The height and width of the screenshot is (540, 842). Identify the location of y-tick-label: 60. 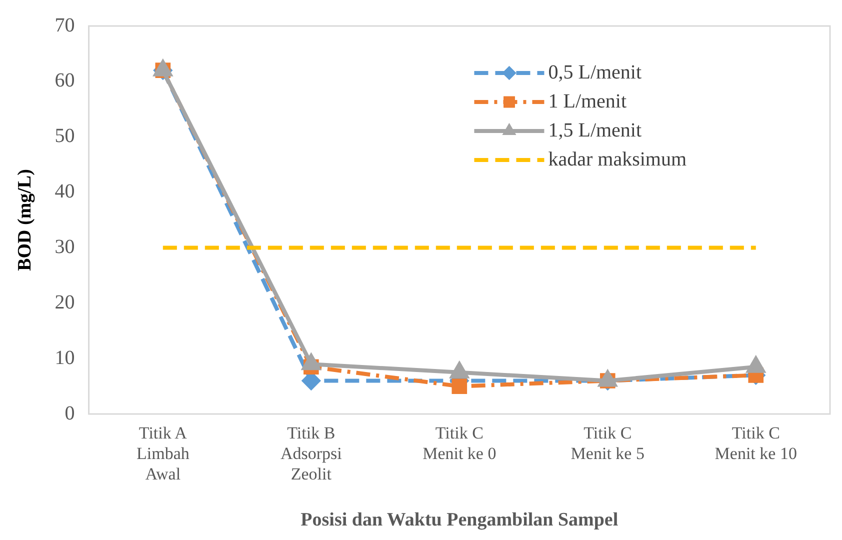
(64, 81).